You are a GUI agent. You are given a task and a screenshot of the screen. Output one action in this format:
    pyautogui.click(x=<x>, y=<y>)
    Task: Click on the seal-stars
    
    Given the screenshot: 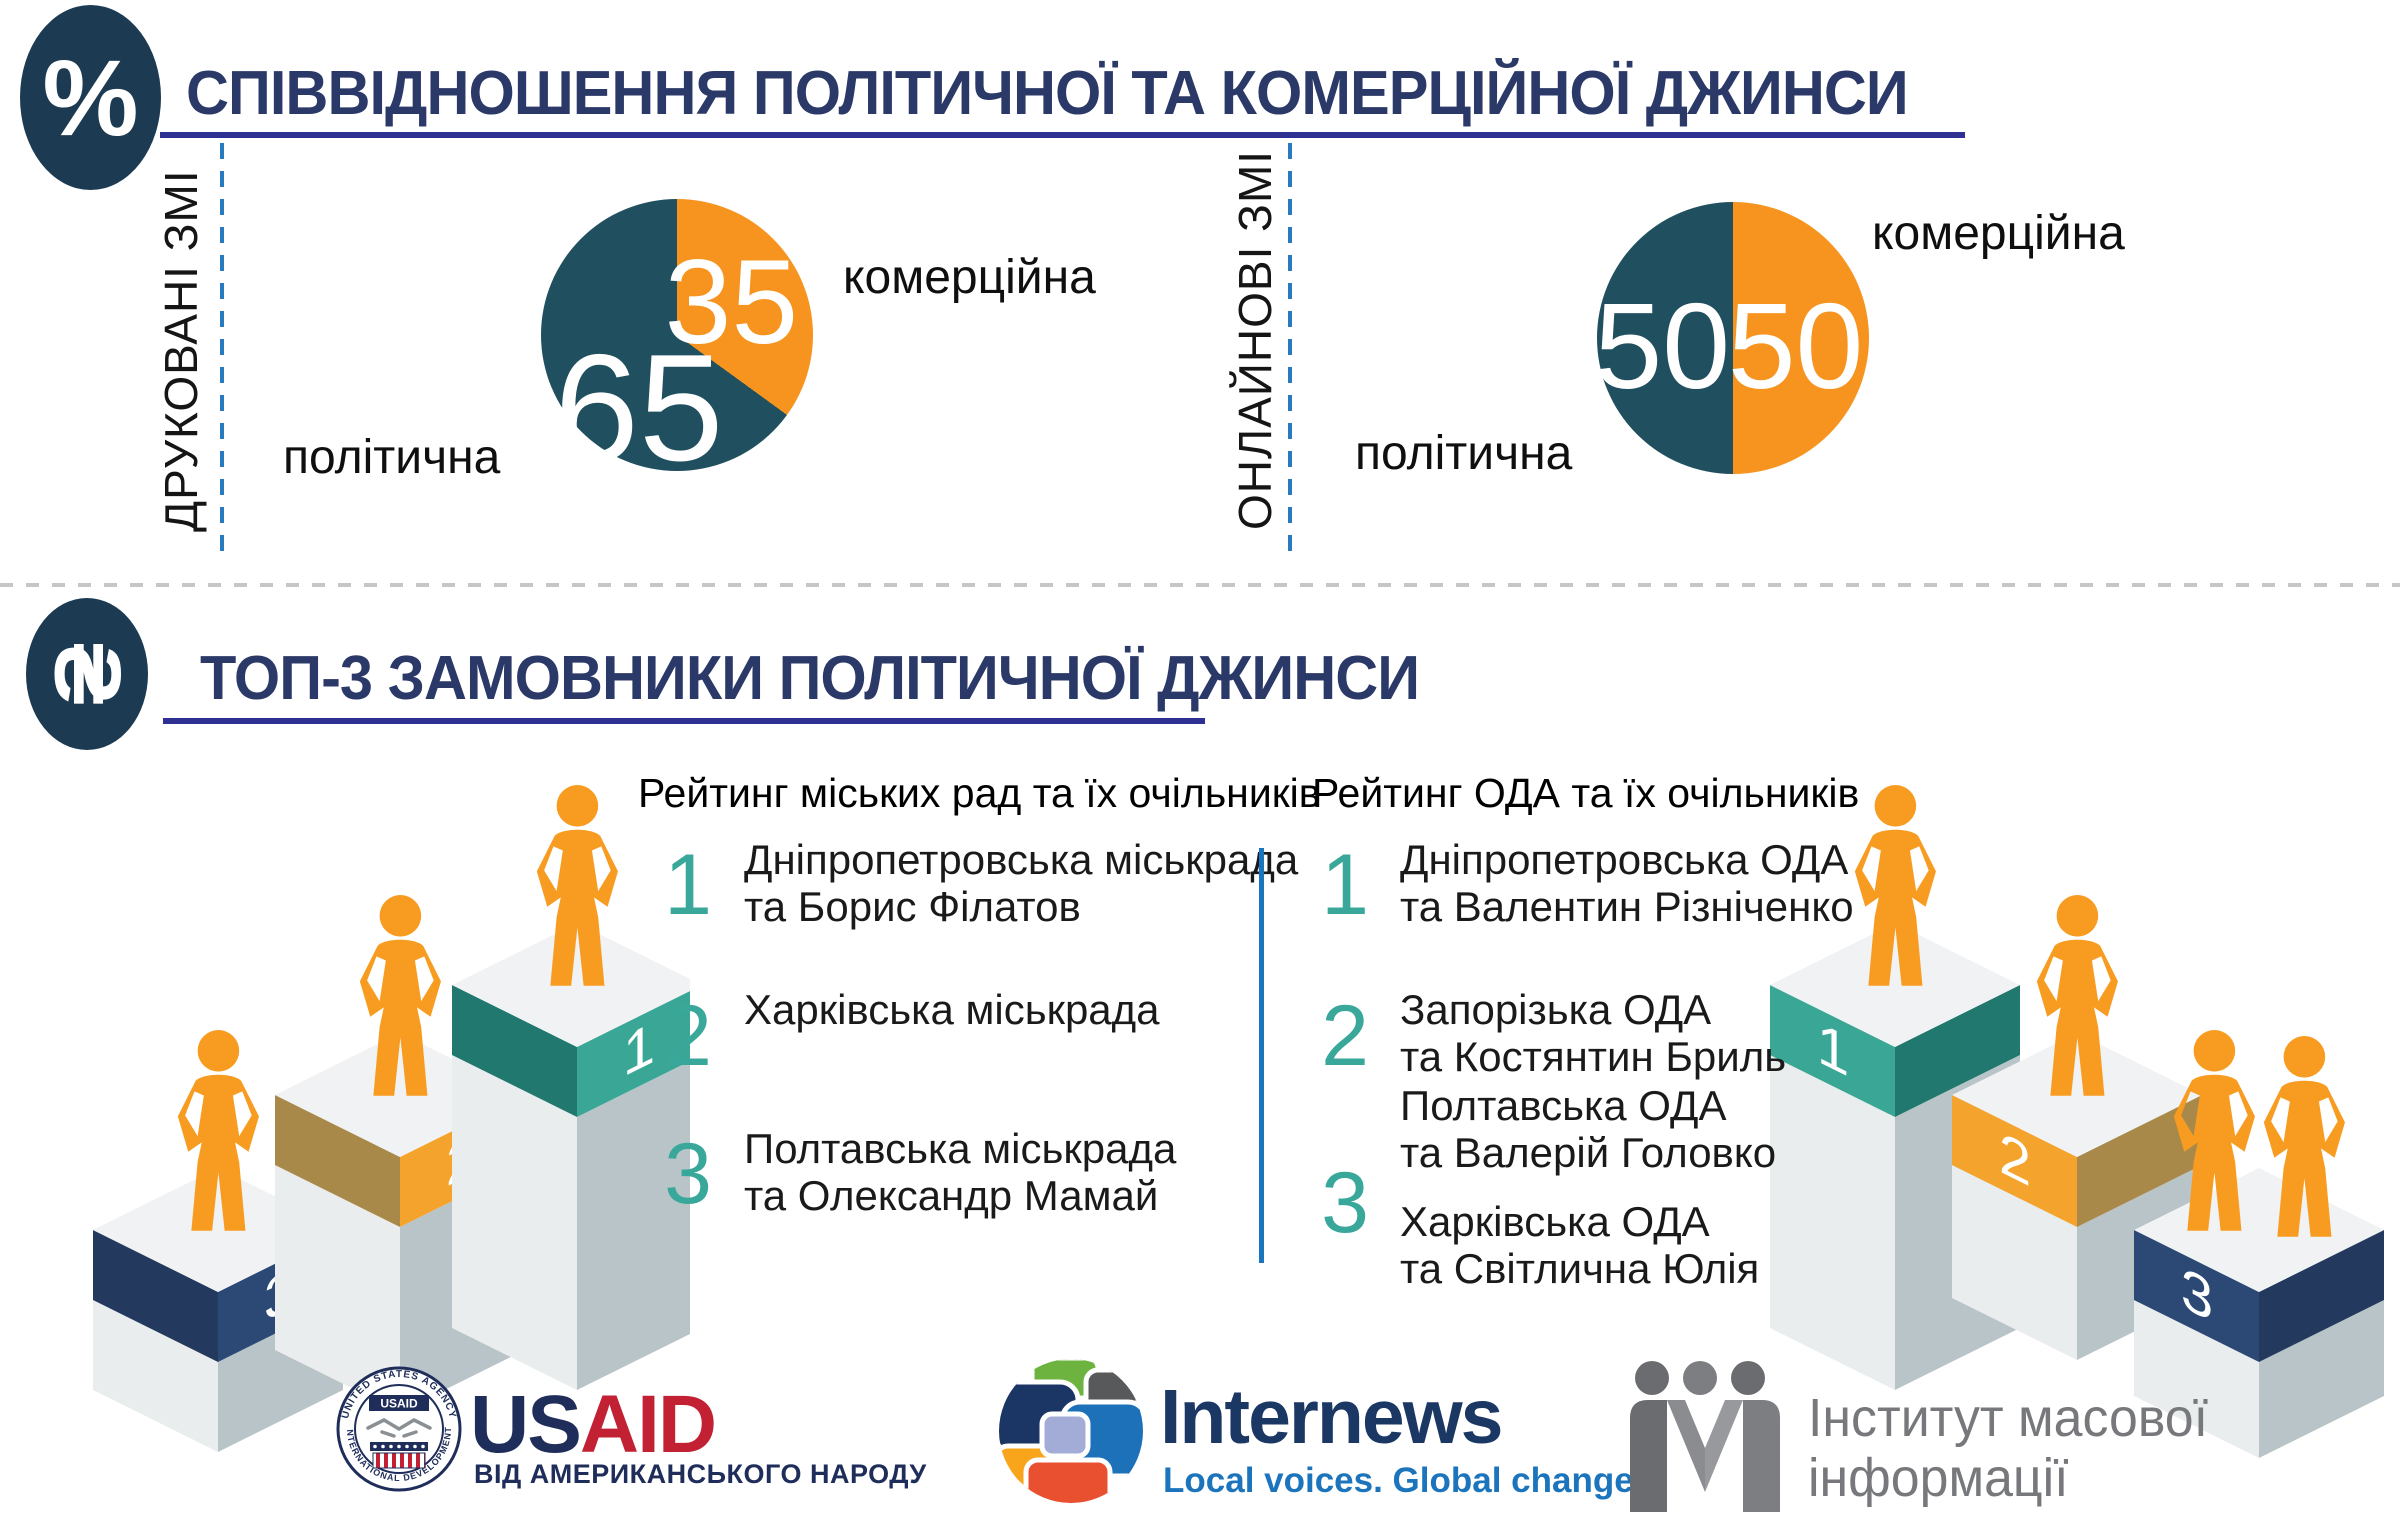 What is the action you would take?
    pyautogui.click(x=399, y=1446)
    